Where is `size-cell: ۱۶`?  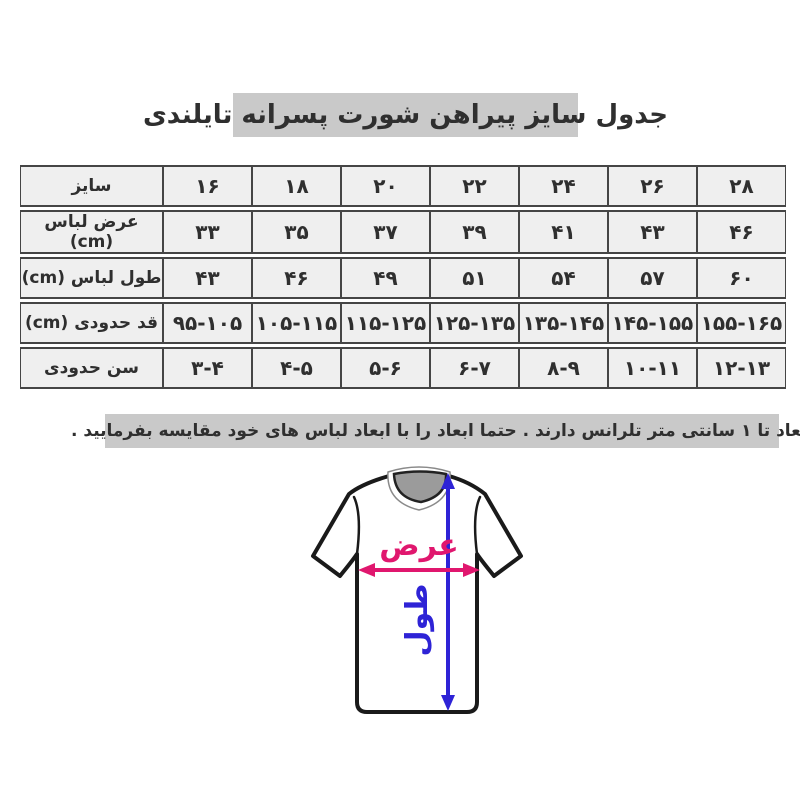
size-cell: ۱۶ is located at coordinates (207, 186).